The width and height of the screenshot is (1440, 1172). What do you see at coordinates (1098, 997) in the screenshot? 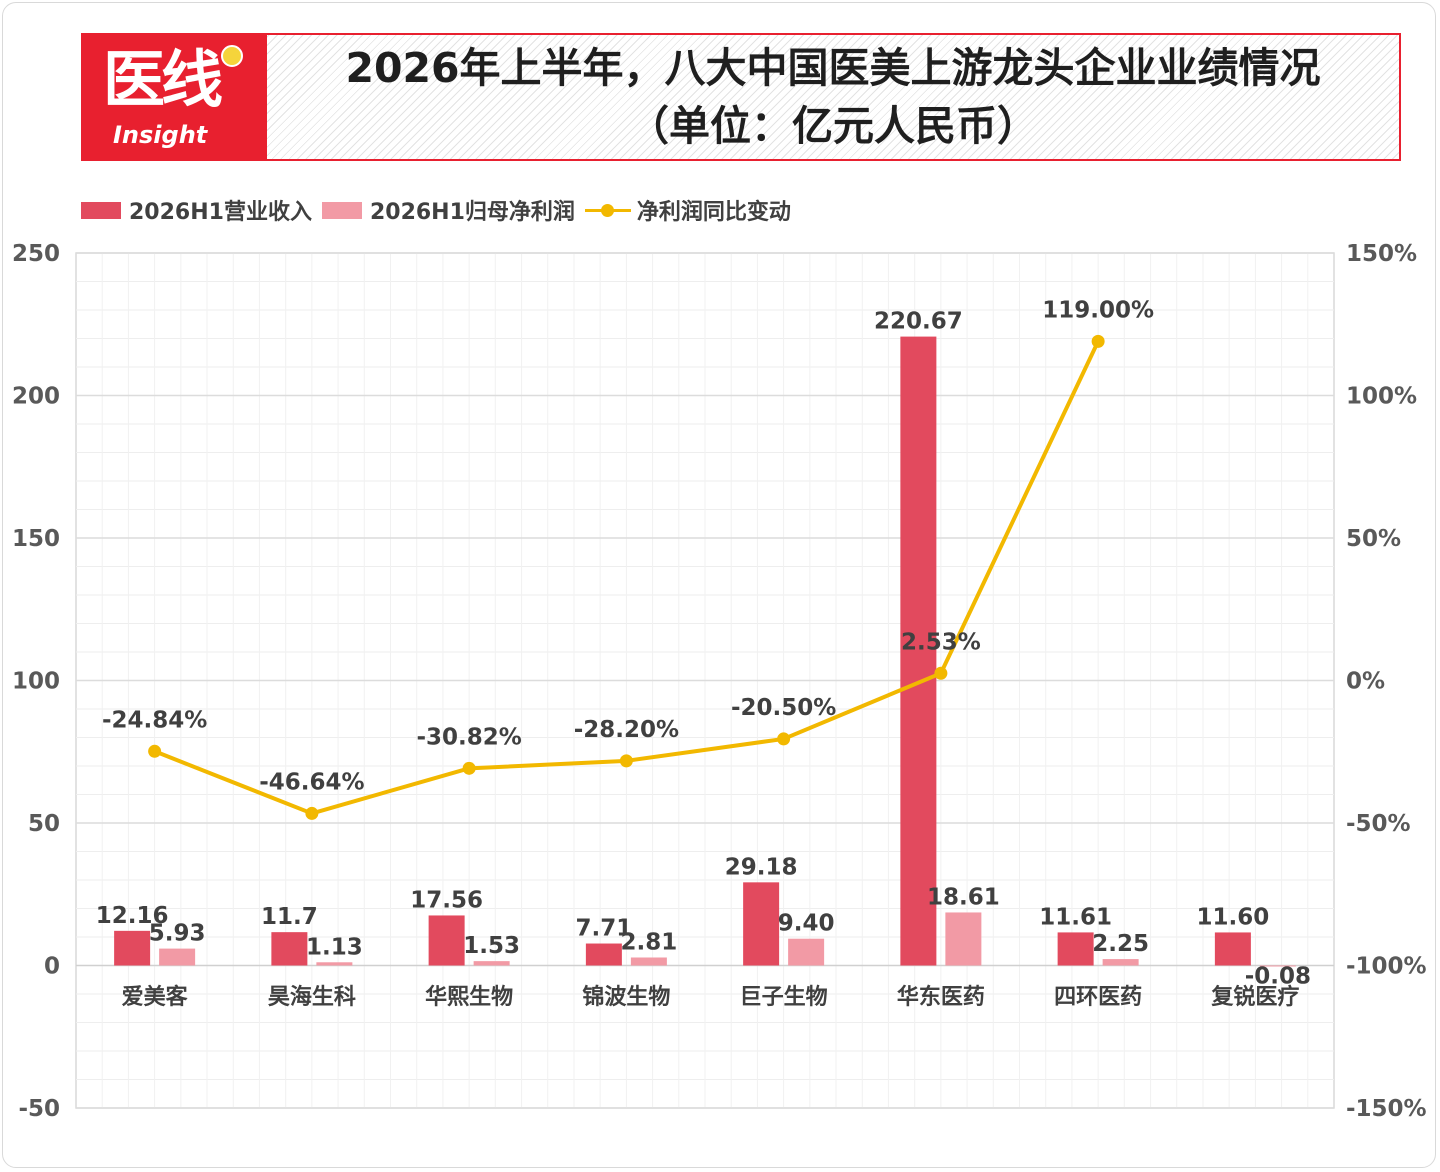
I see `x-category-label: 四环医药` at bounding box center [1098, 997].